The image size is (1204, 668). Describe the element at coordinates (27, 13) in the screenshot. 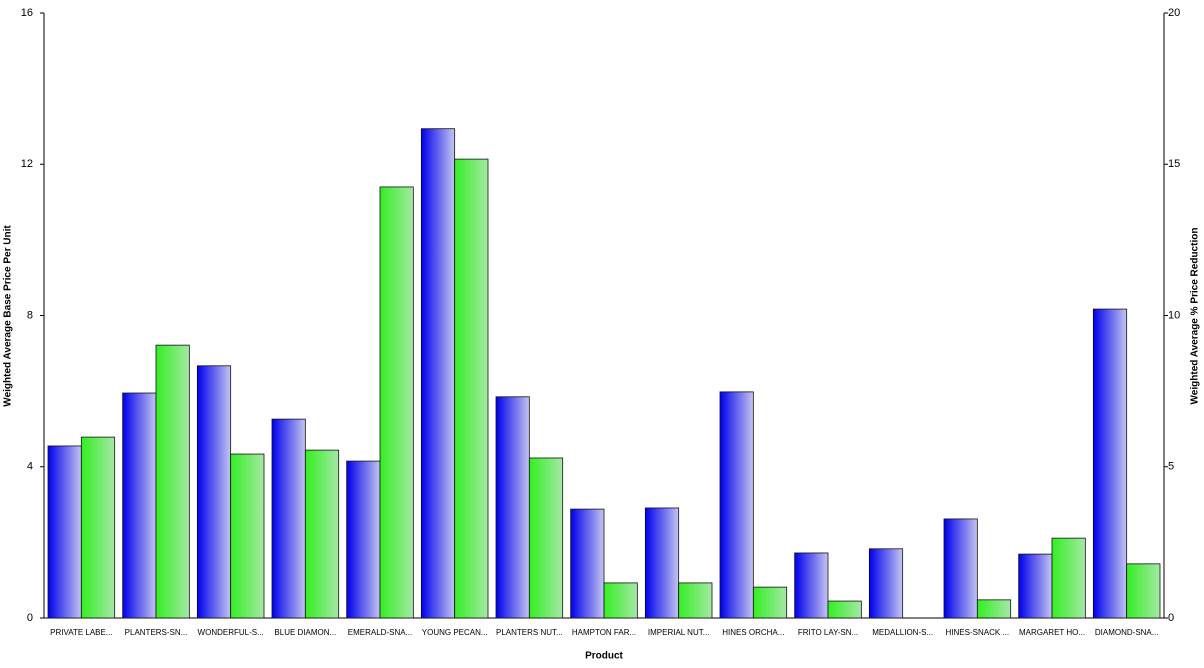

I see `y-tick-label: 16` at that location.